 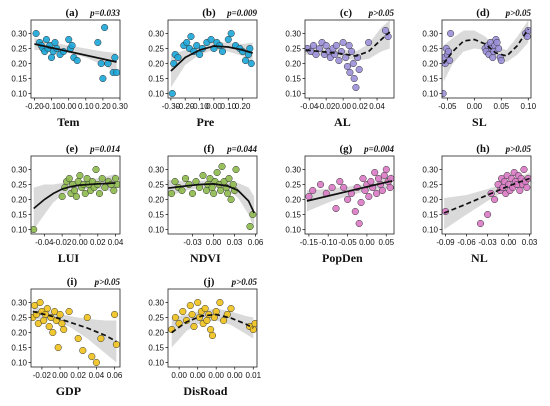 What do you see at coordinates (254, 375) in the screenshot?
I see `x-tick-label: 0.01` at bounding box center [254, 375].